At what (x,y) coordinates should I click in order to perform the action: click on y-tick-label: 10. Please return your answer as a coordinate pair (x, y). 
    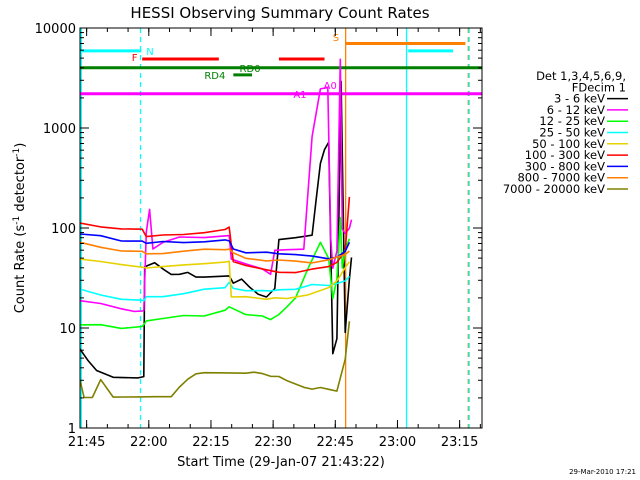
    Looking at the image, I should click on (67, 329).